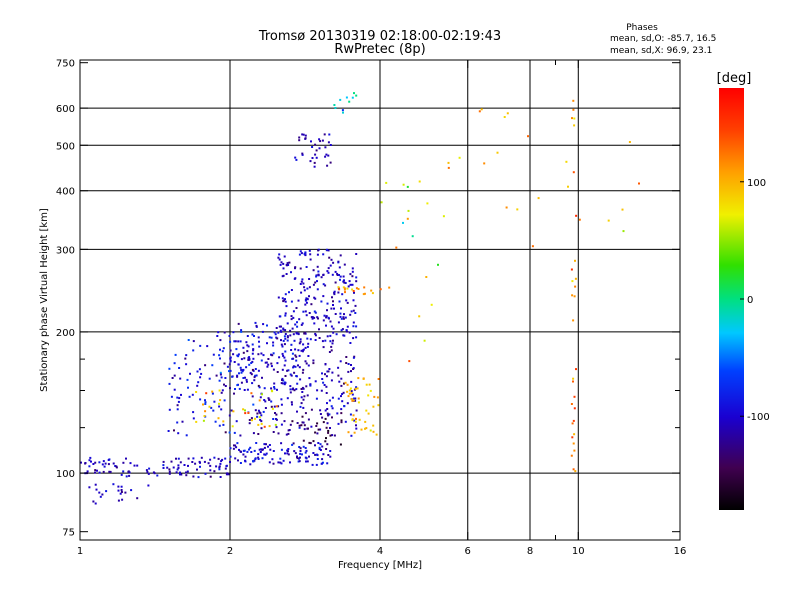  What do you see at coordinates (642, 28) in the screenshot?
I see `stats-heading: Phases` at bounding box center [642, 28].